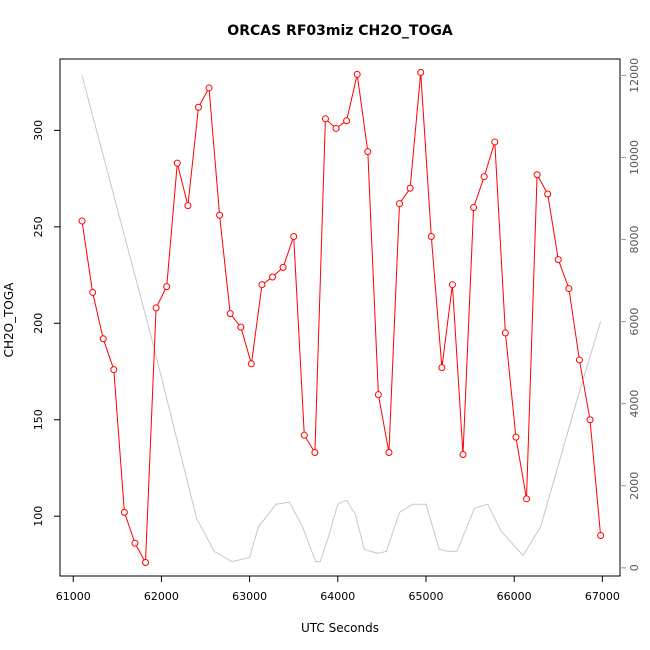 Image resolution: width=650 pixels, height=650 pixels. I want to click on x-tick-label: 62000, so click(161, 596).